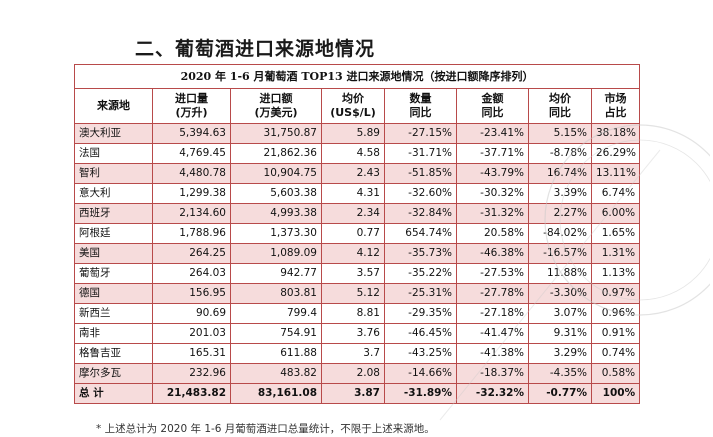 The height and width of the screenshot is (437, 713). I want to click on total-cell-val-yoy: -32.32%, so click(492, 393).